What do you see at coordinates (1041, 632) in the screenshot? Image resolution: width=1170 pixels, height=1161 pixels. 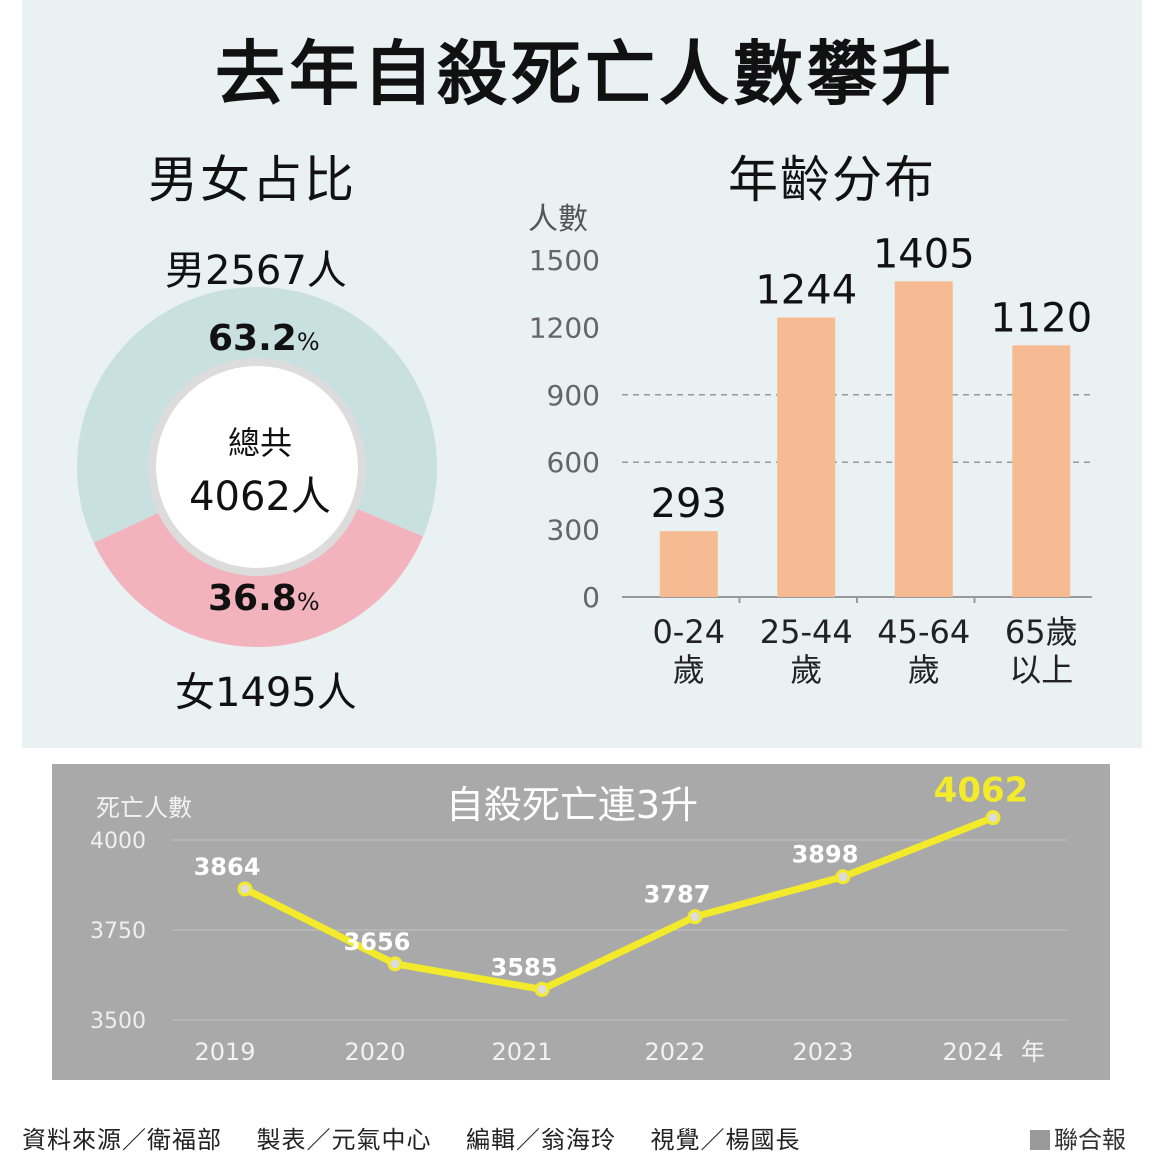 I see `bar-category-label: 65歲` at bounding box center [1041, 632].